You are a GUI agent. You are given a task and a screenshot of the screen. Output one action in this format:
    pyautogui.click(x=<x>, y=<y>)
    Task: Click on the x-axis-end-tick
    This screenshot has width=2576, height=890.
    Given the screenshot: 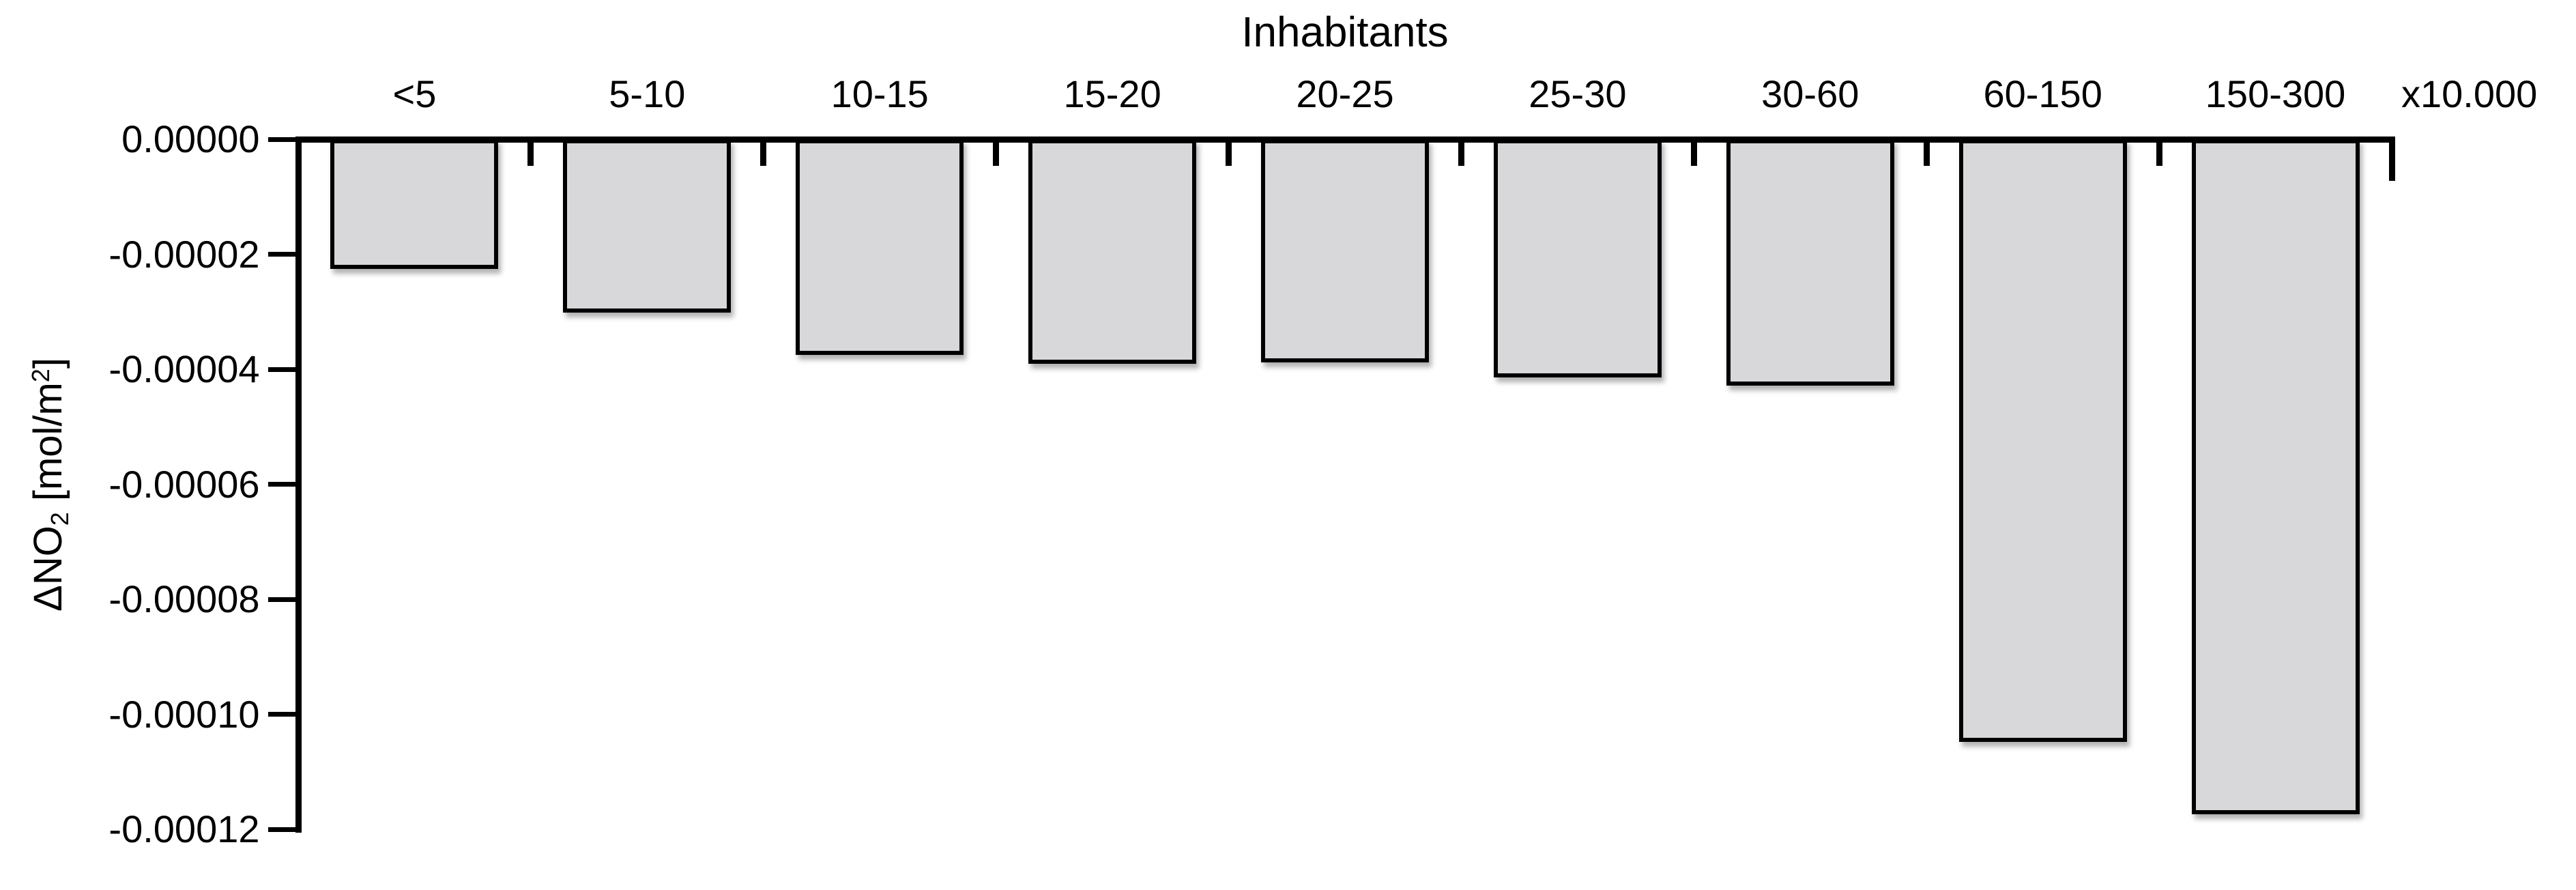 What is the action you would take?
    pyautogui.click(x=2391, y=161)
    